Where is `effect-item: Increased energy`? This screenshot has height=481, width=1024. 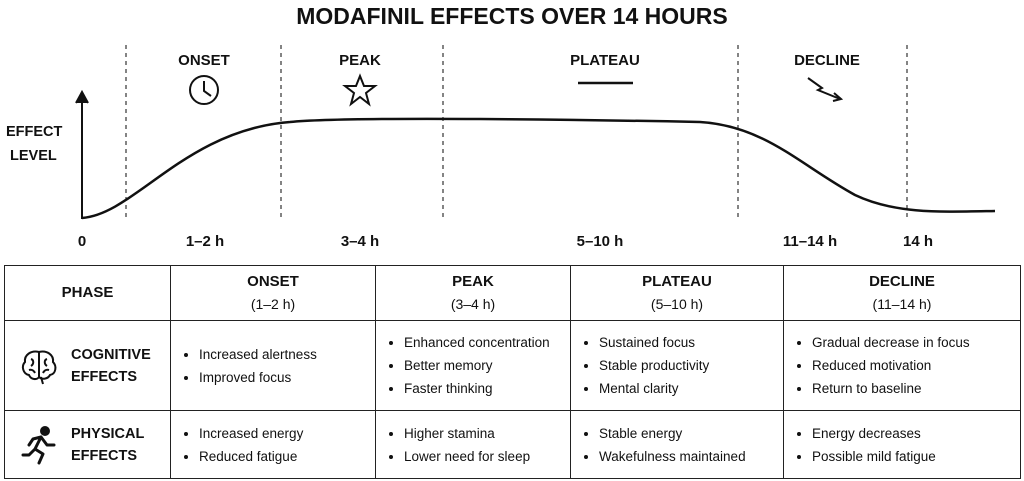
effect-item: Increased energy is located at coordinates (287, 433).